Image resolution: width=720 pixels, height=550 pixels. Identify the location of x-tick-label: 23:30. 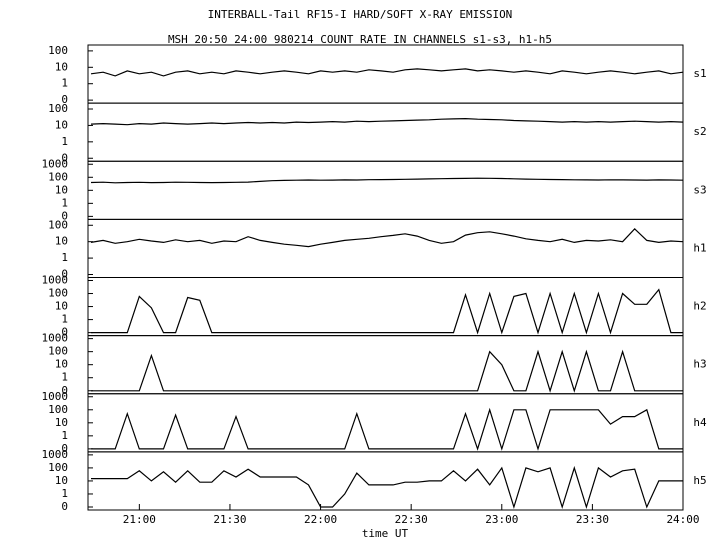
(592, 519).